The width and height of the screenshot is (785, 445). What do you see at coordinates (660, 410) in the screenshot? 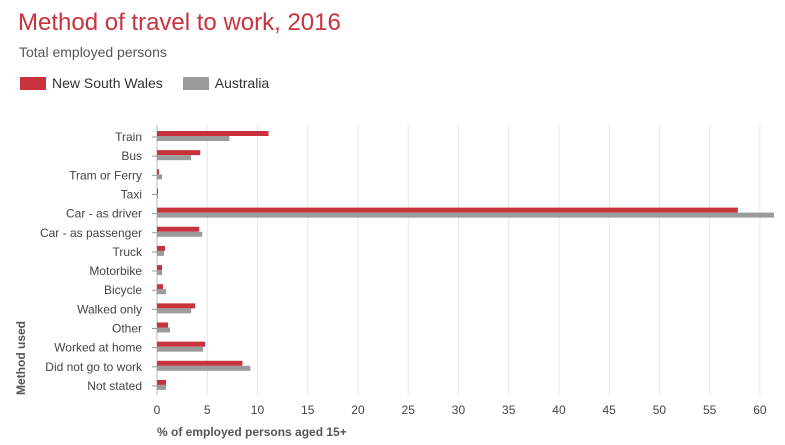
I see `x-tick-label: 50` at bounding box center [660, 410].